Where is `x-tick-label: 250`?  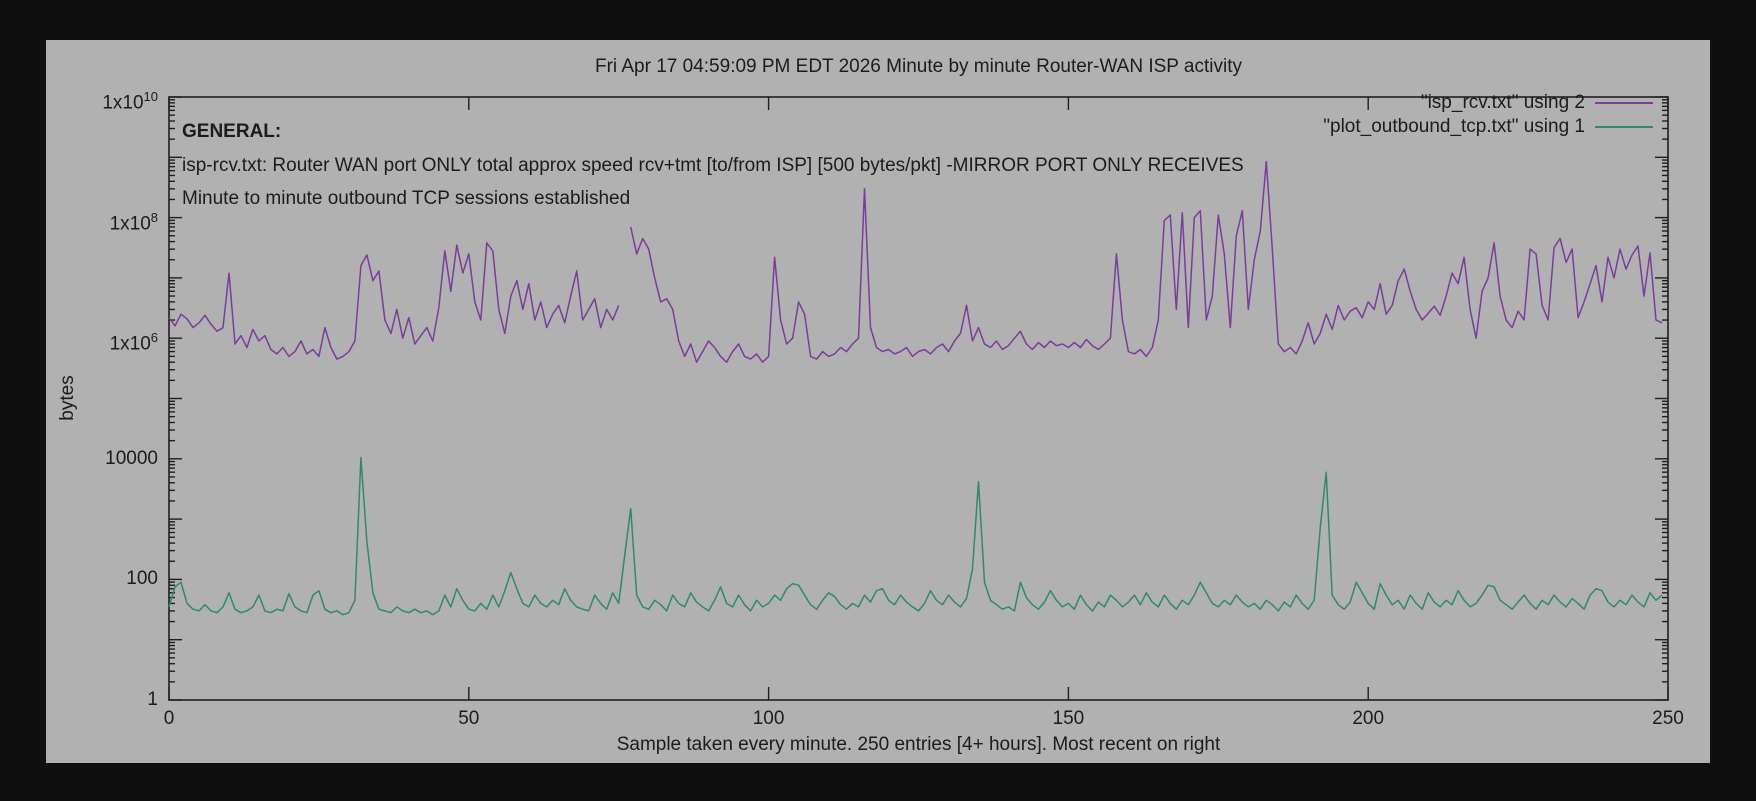
x-tick-label: 250 is located at coordinates (1668, 718).